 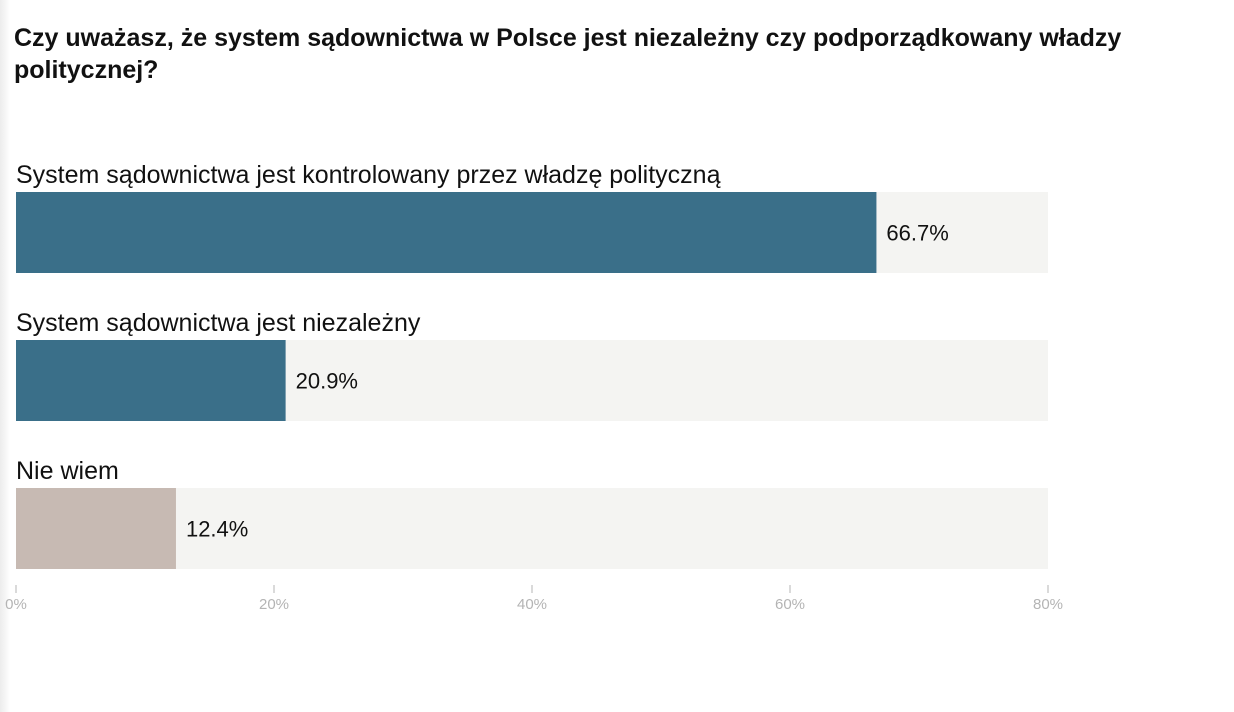 What do you see at coordinates (217, 529) in the screenshot?
I see `value-label: 12.4%` at bounding box center [217, 529].